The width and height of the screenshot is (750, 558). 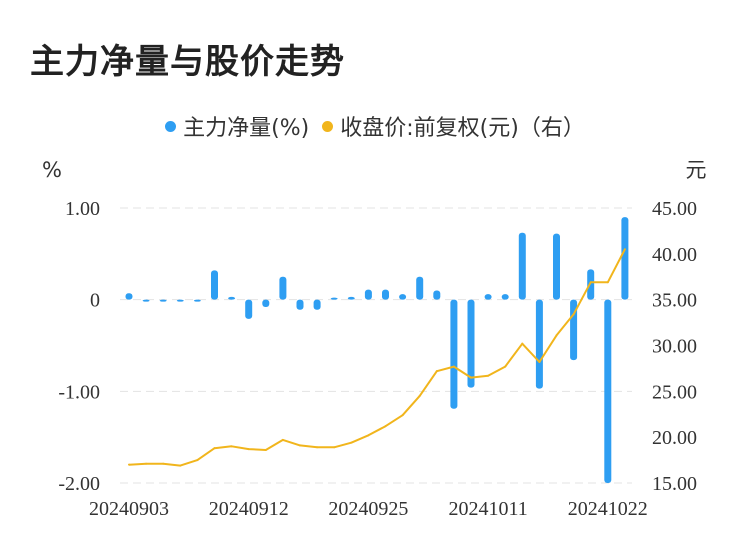 What do you see at coordinates (368, 509) in the screenshot?
I see `x-tick-label: 20240925` at bounding box center [368, 509].